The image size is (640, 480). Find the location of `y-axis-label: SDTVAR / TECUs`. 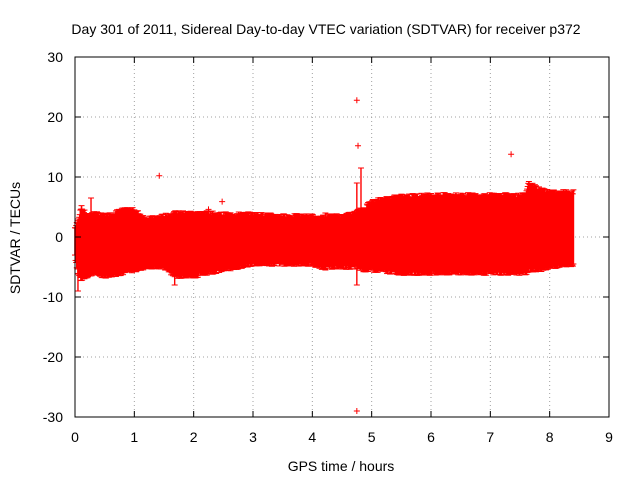

y-axis-label: SDTVAR / TECUs is located at coordinates (15, 238).